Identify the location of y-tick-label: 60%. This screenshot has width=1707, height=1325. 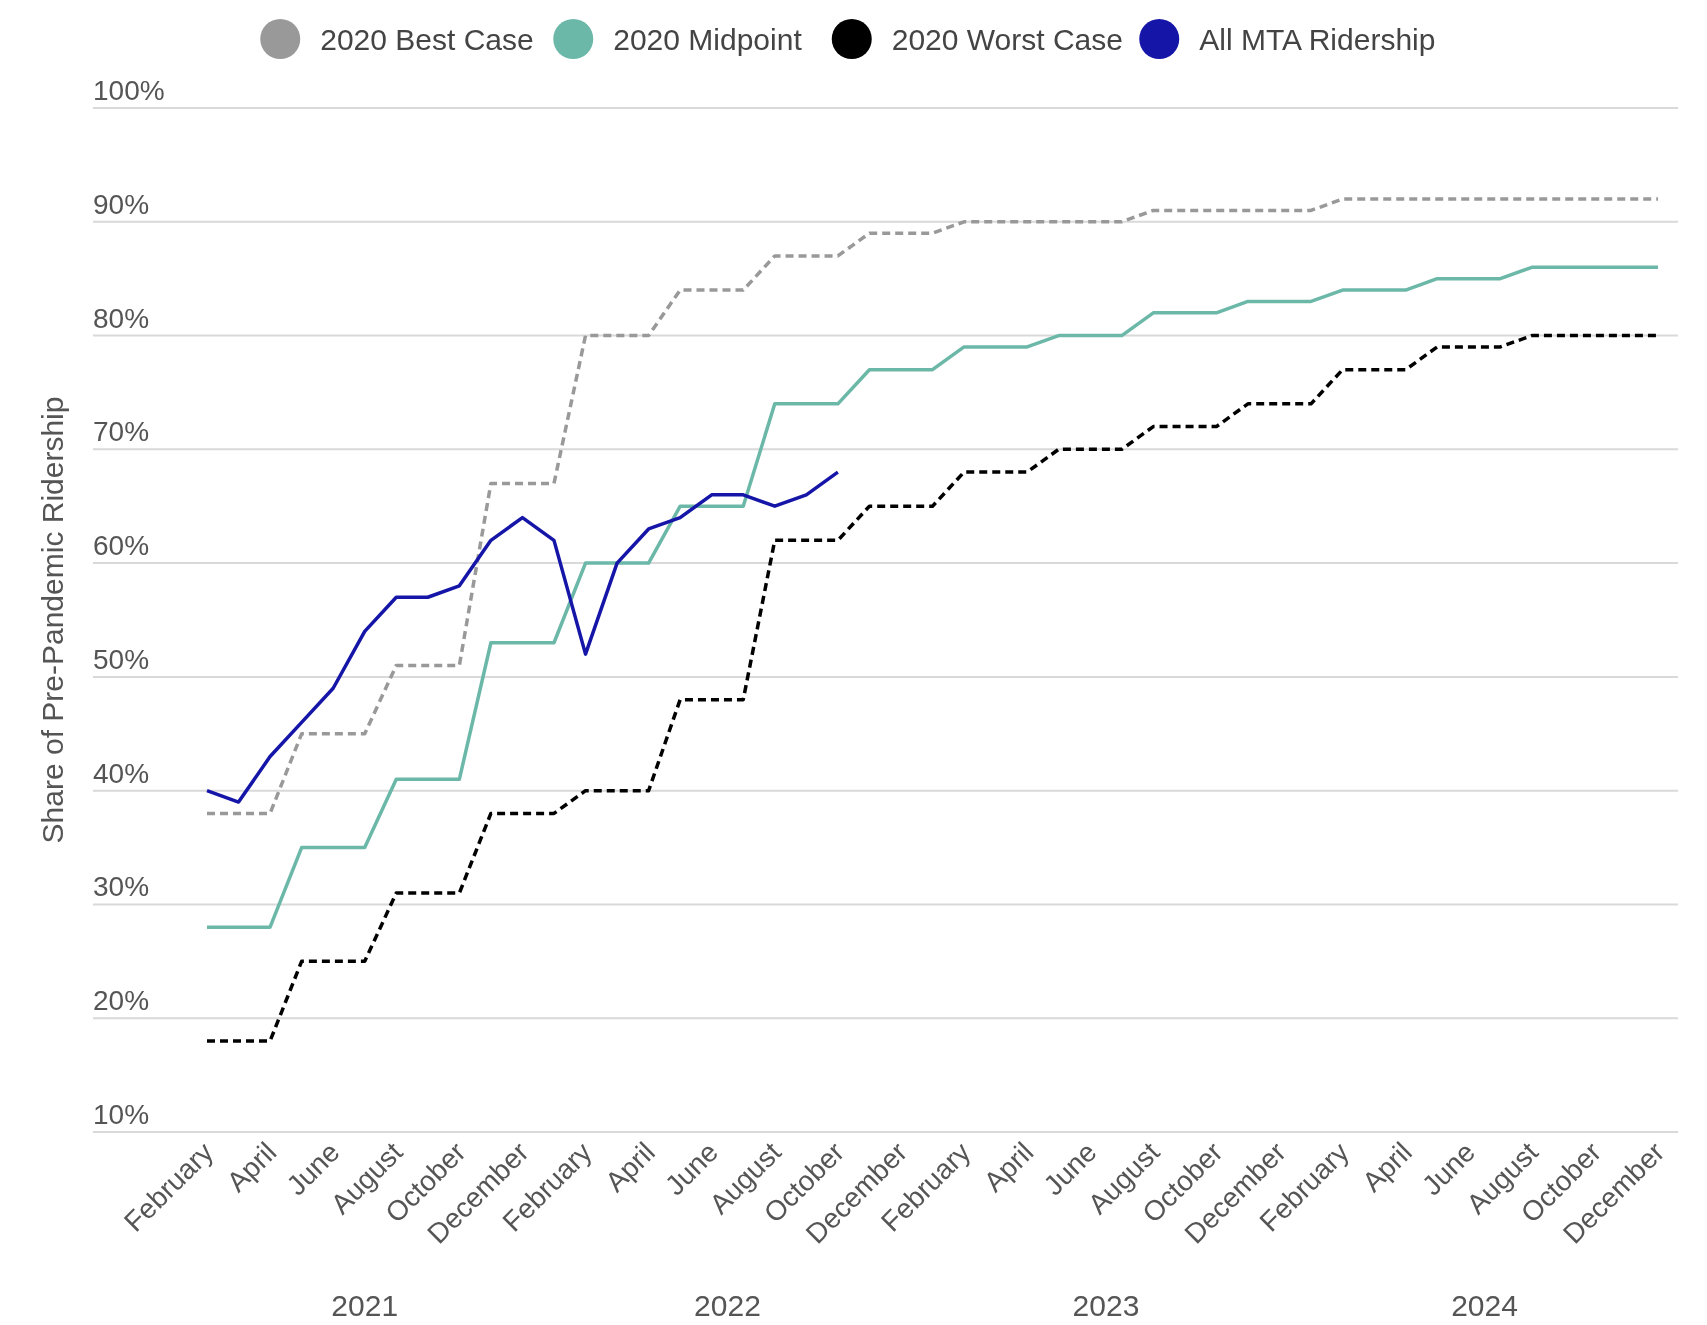
(121, 546).